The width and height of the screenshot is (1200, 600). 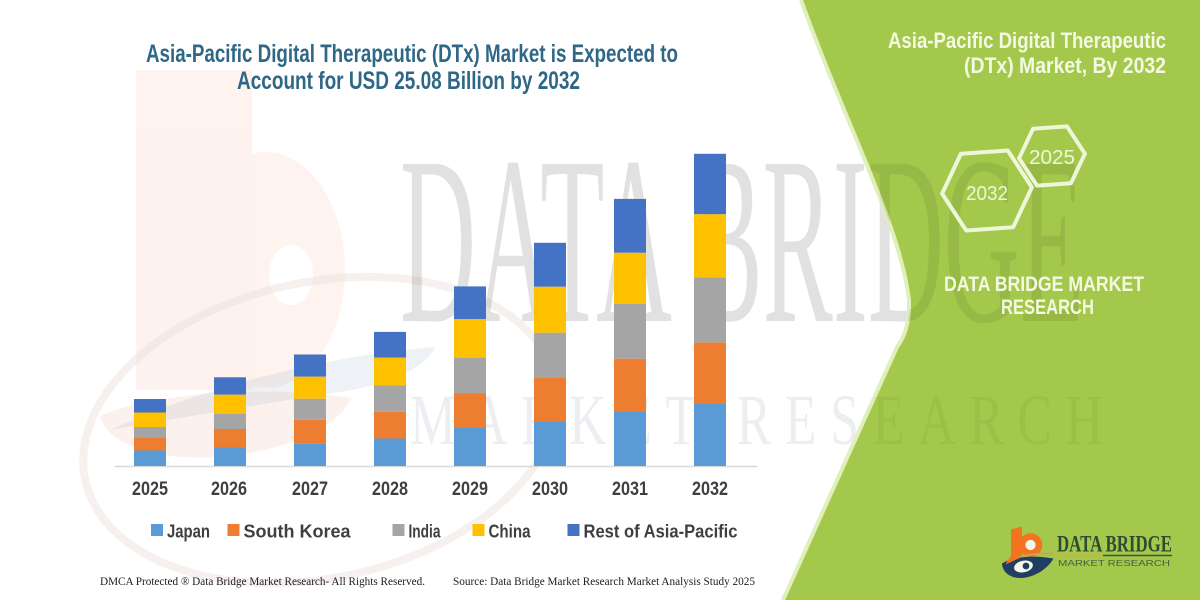 I want to click on svg-text: 2026, so click(x=229, y=489).